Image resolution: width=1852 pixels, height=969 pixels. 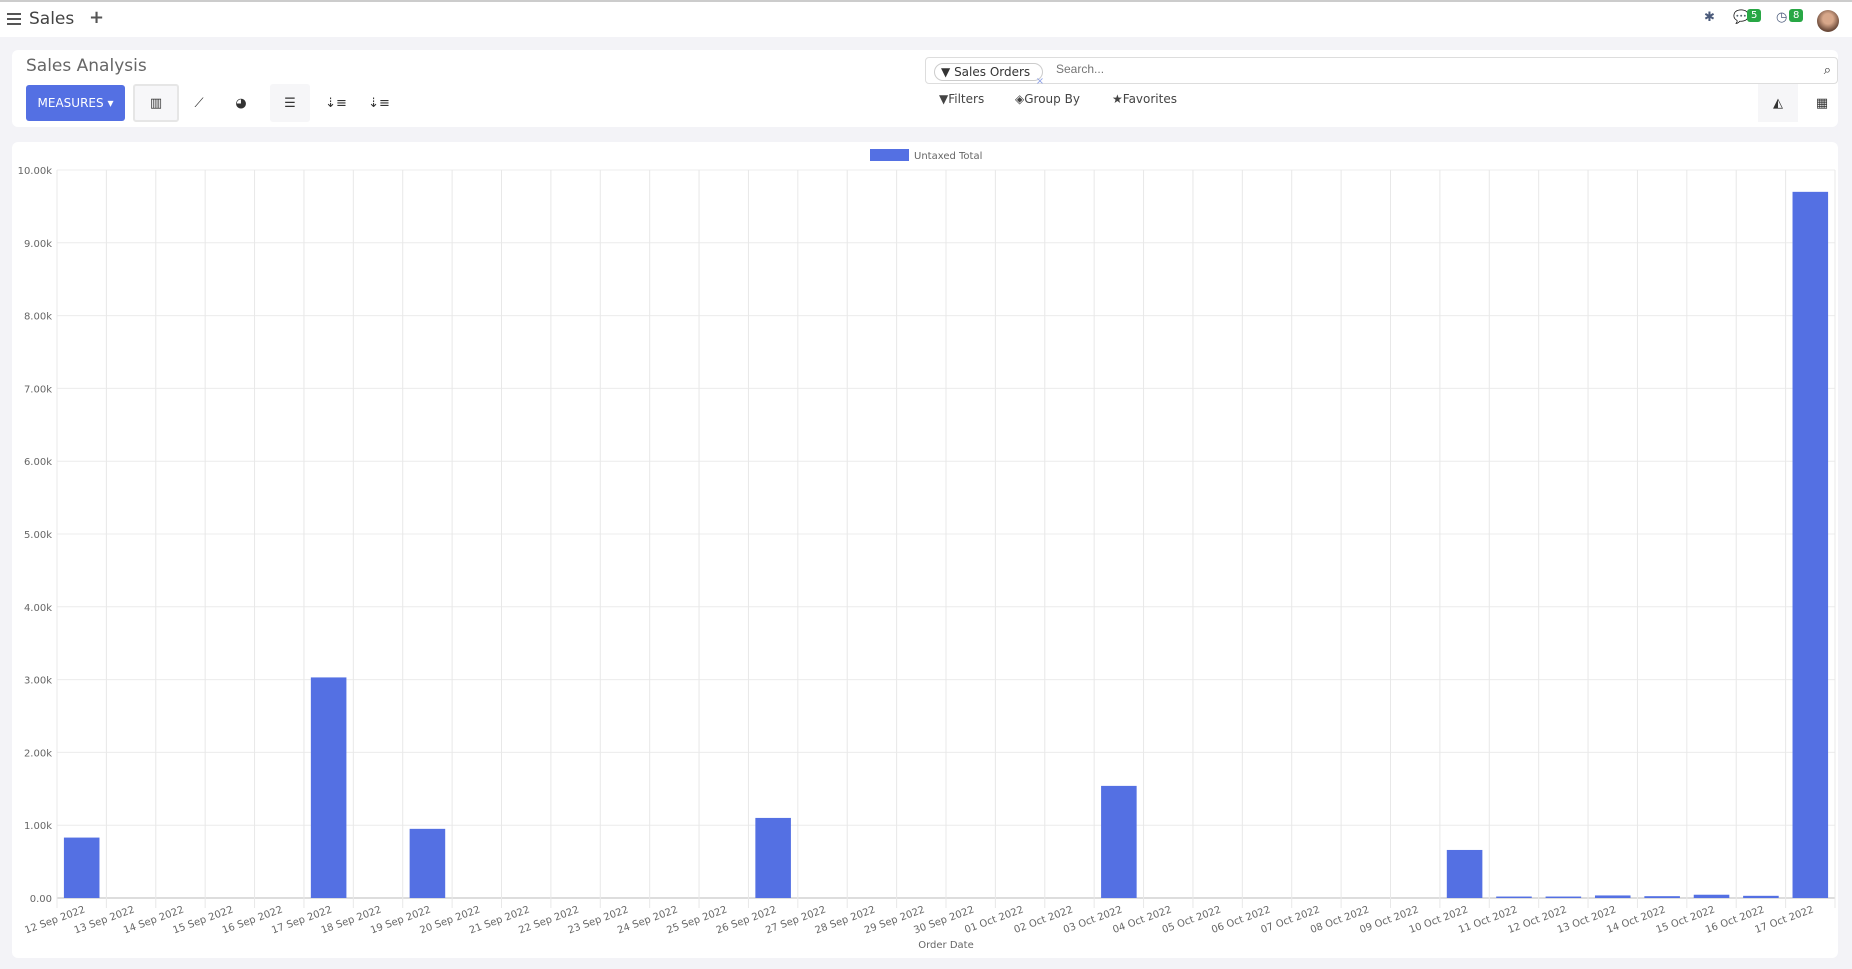 I want to click on line-chart-button: ⟋, so click(x=199, y=103).